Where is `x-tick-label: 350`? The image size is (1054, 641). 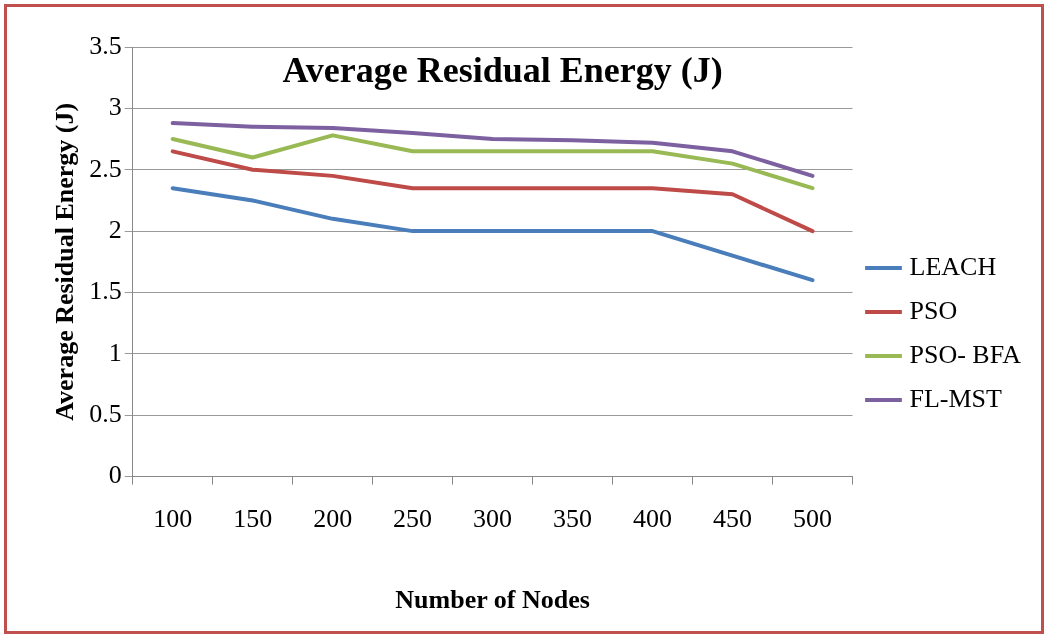
x-tick-label: 350 is located at coordinates (573, 519).